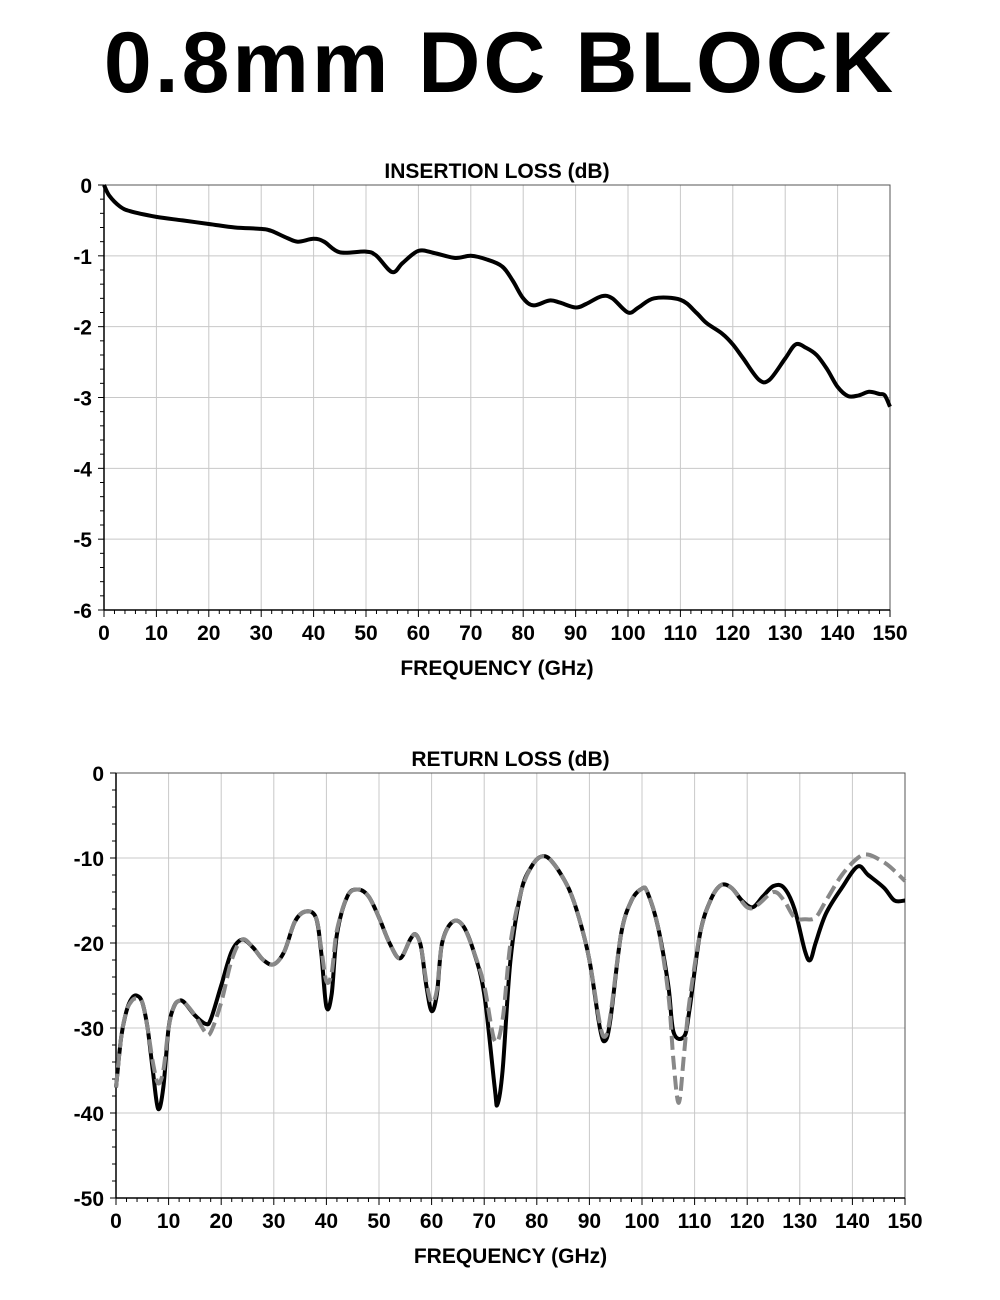  I want to click on series-line-s21, so click(497, 296).